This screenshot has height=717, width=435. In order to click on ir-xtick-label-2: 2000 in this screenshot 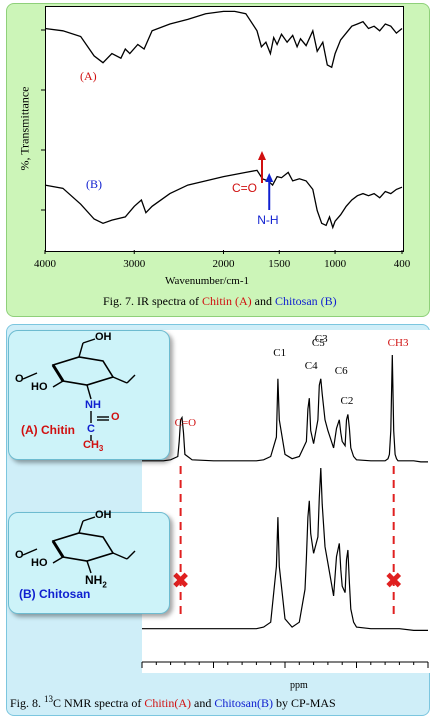, I will do `click(224, 264)`.